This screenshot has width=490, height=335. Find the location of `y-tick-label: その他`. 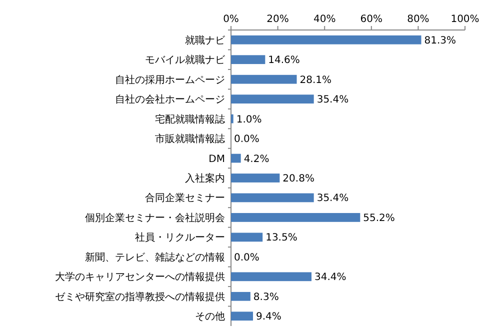

y-tick-label: その他 is located at coordinates (210, 316).